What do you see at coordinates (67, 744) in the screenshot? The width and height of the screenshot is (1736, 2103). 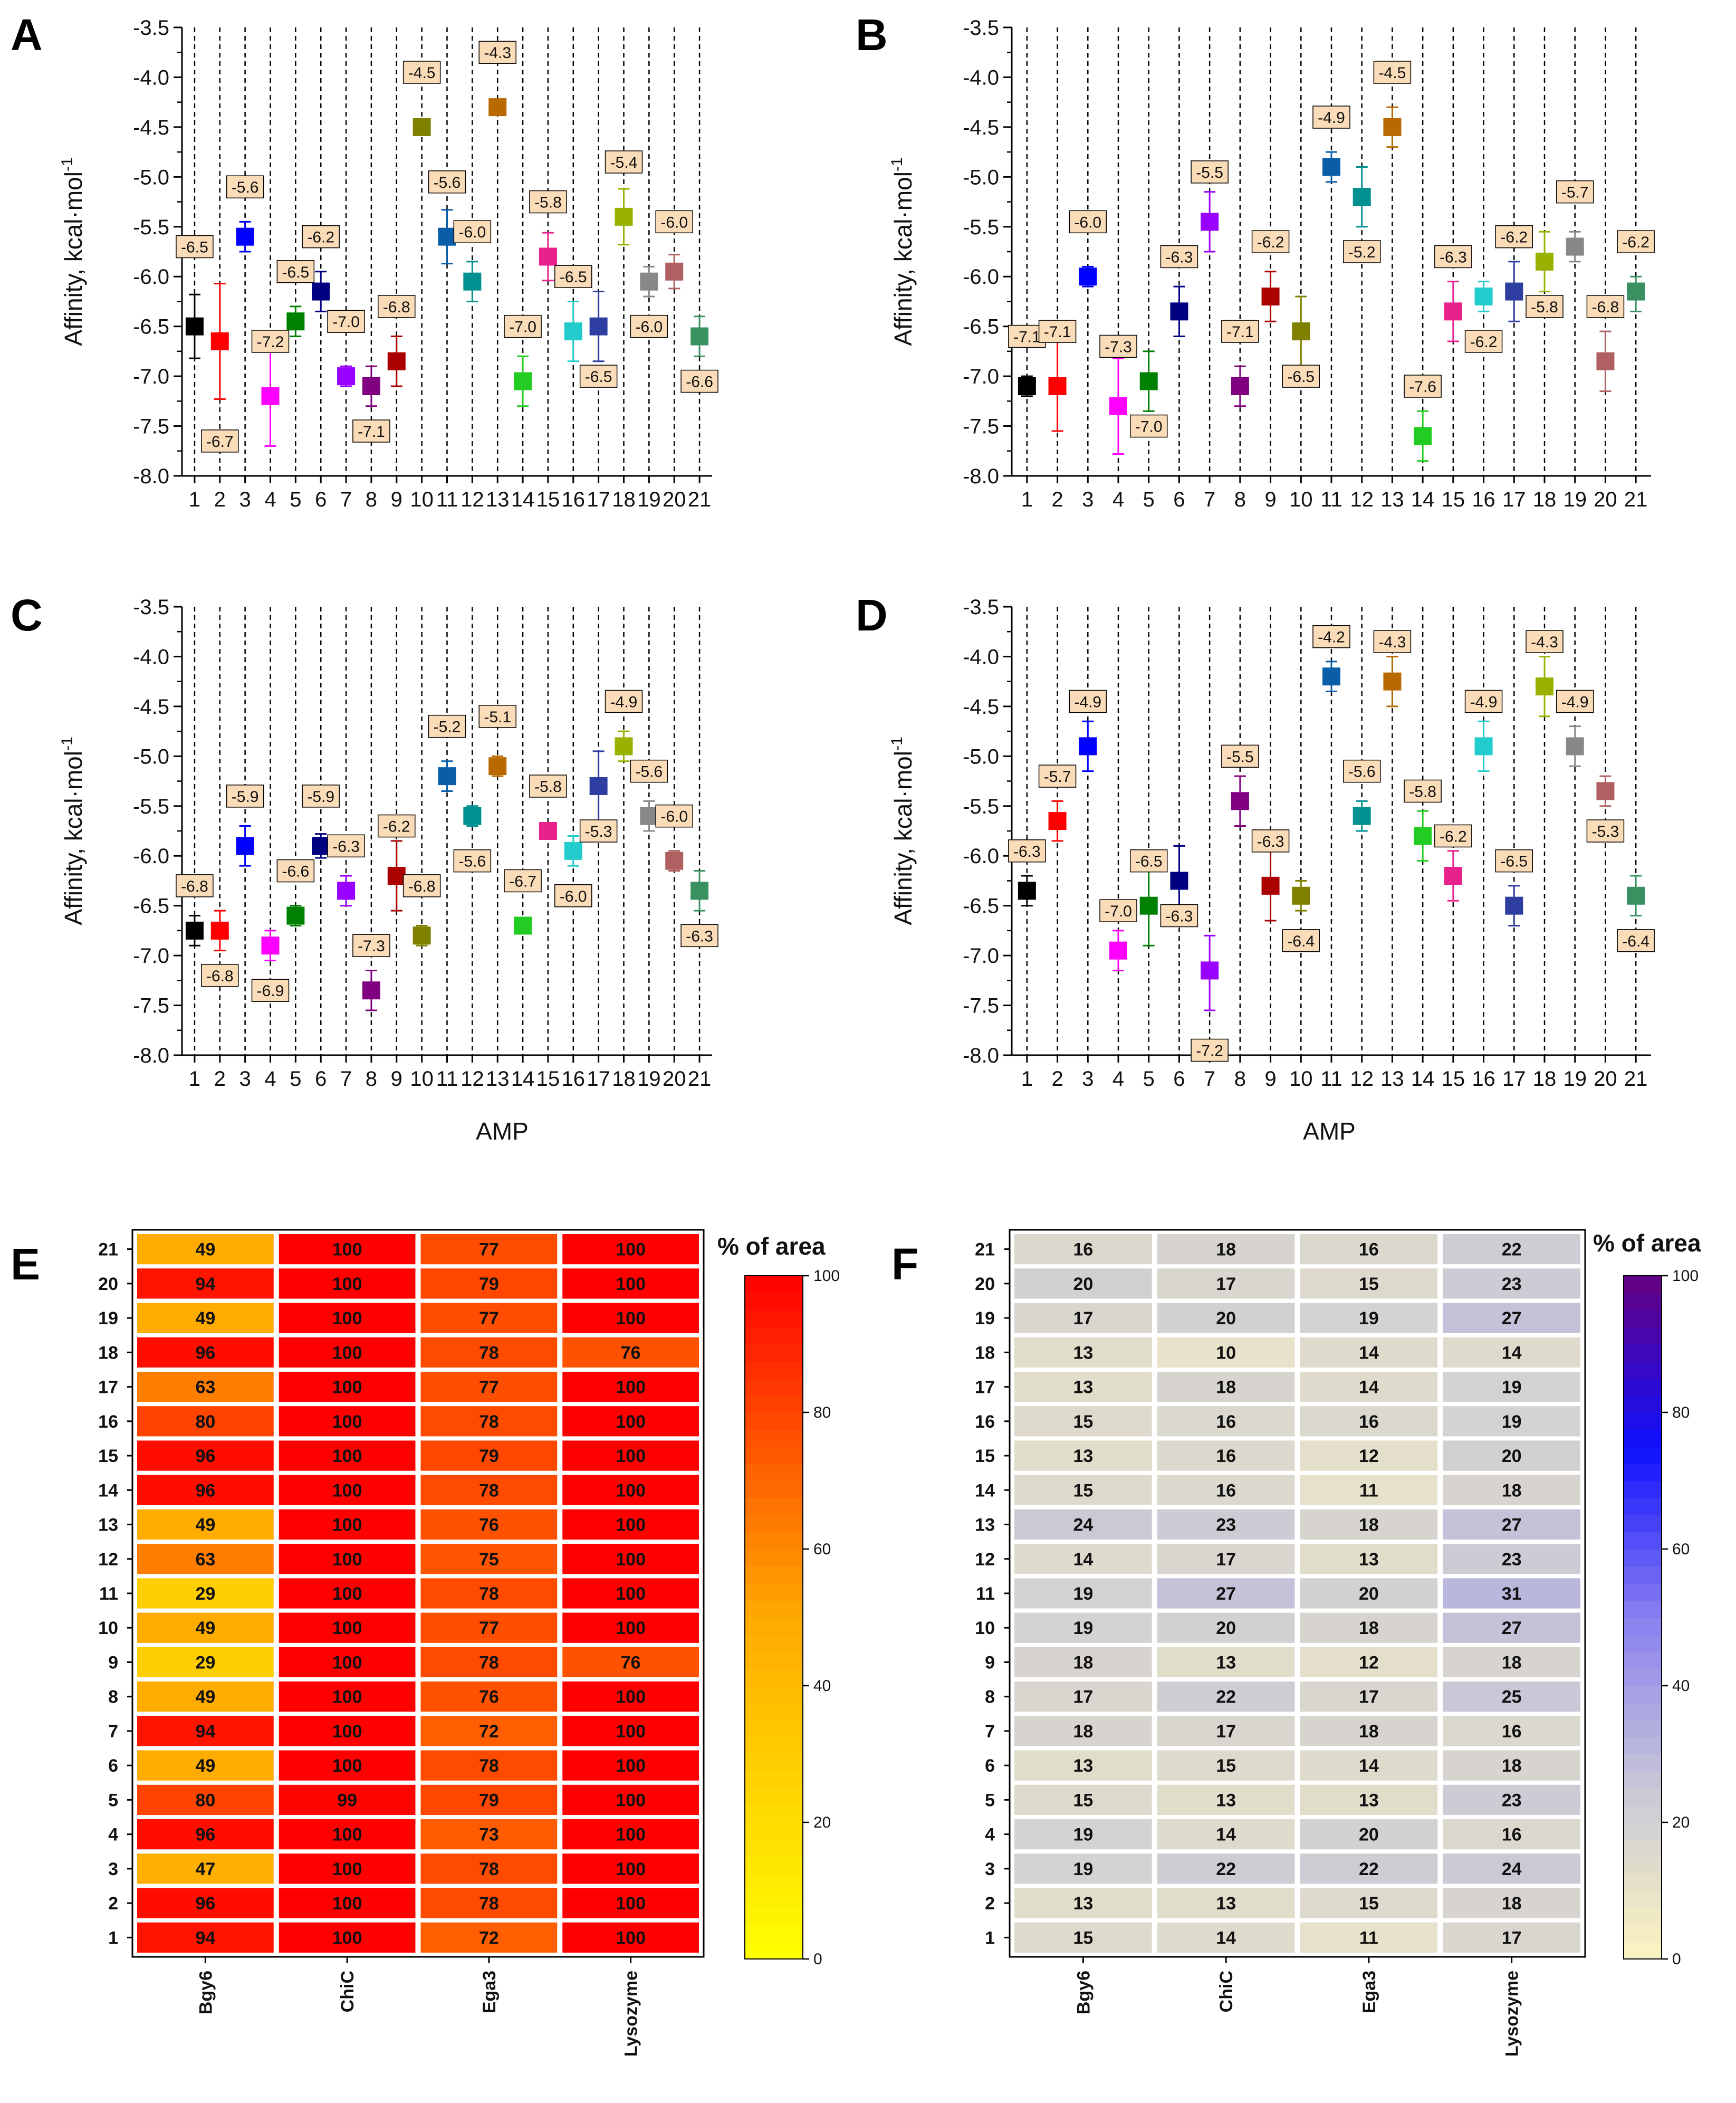 I see `panel-c-y-axis-title-sup: -1` at bounding box center [67, 744].